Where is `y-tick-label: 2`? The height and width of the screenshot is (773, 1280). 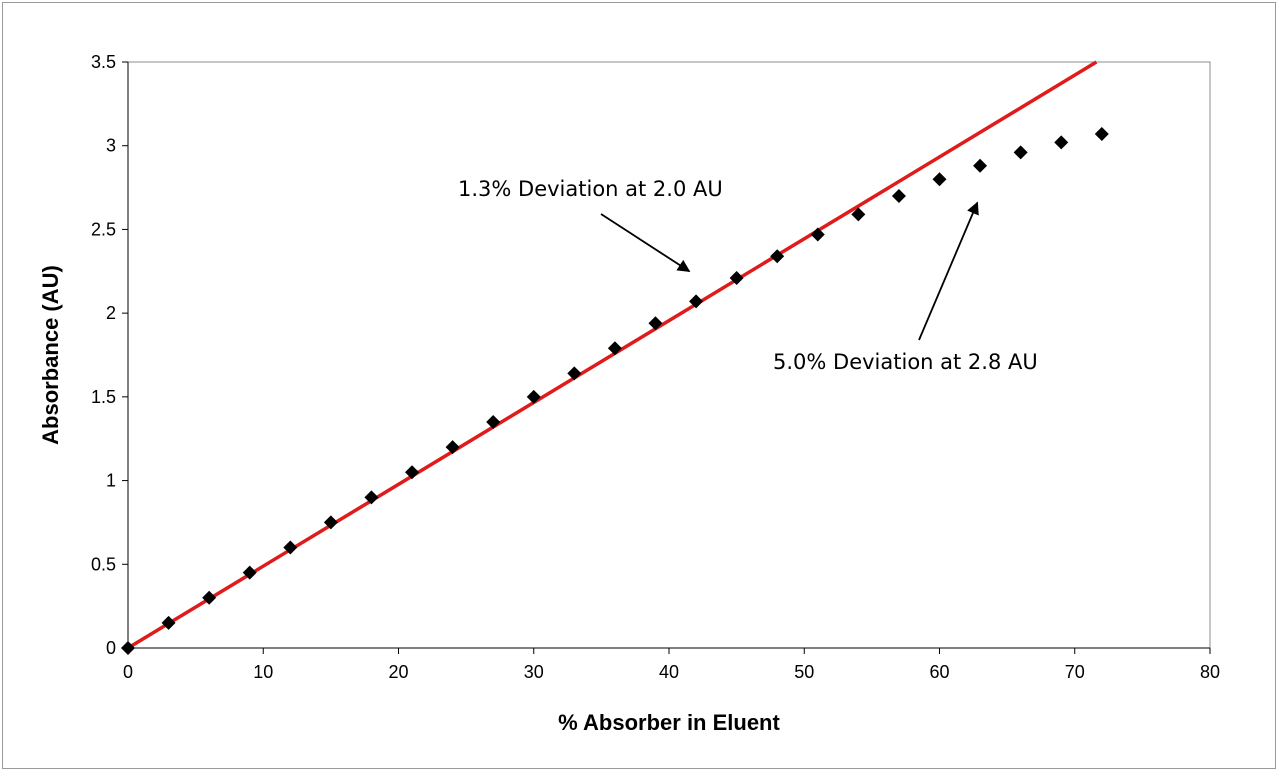 y-tick-label: 2 is located at coordinates (111, 313).